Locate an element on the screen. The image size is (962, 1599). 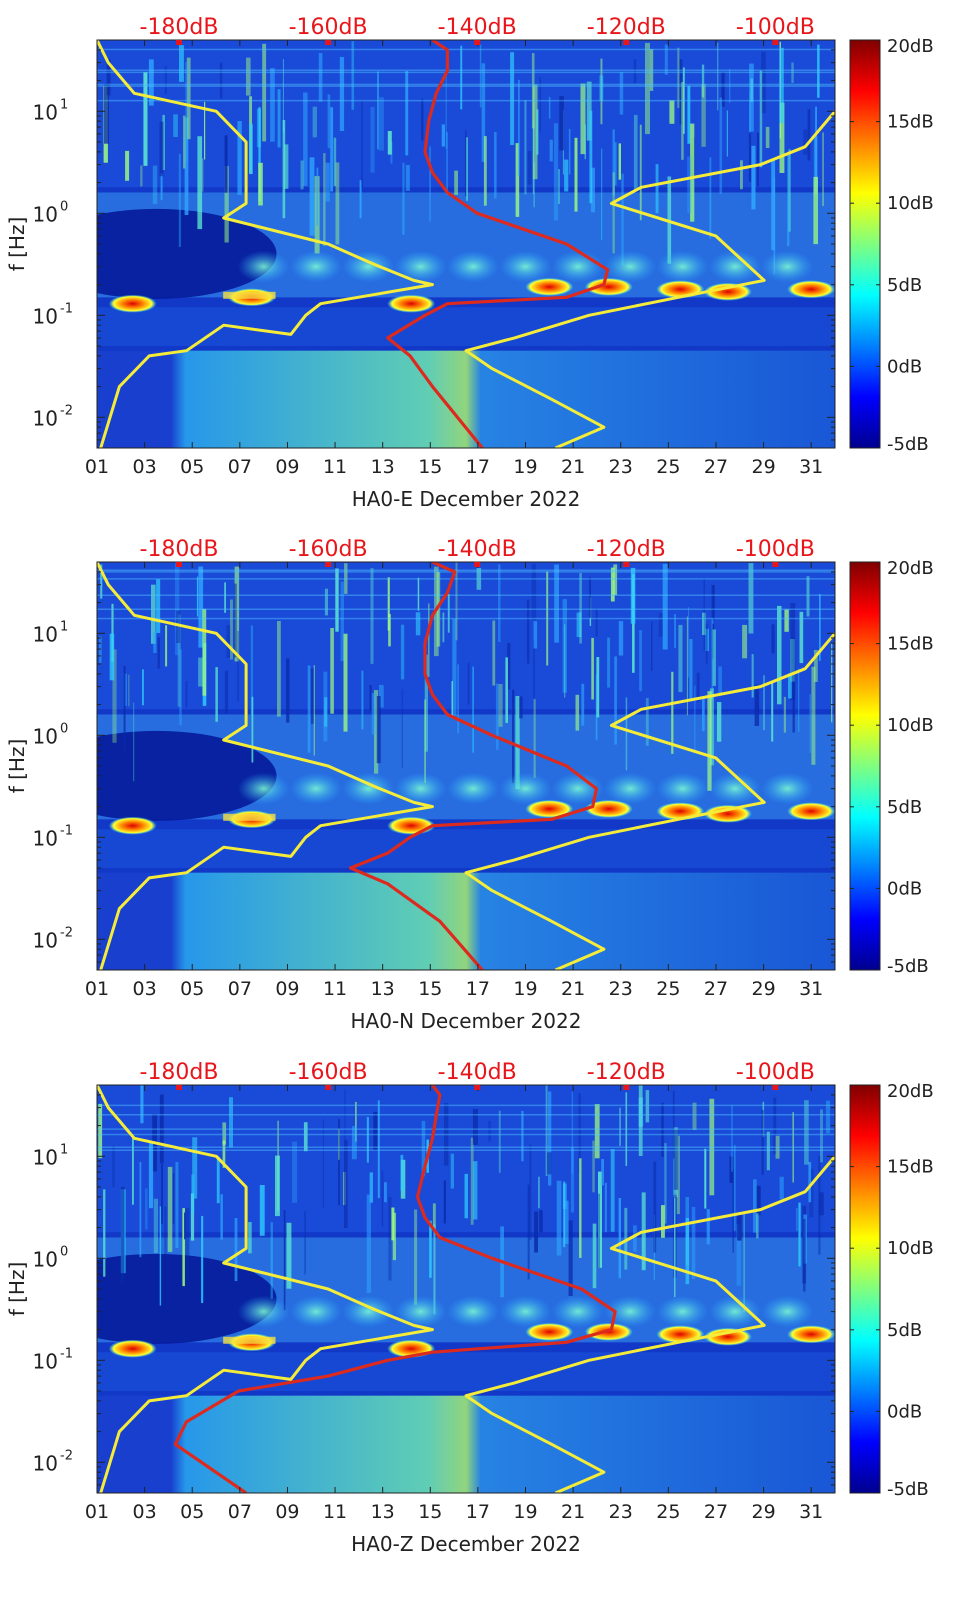
top-db-label: -100dB is located at coordinates (775, 27).